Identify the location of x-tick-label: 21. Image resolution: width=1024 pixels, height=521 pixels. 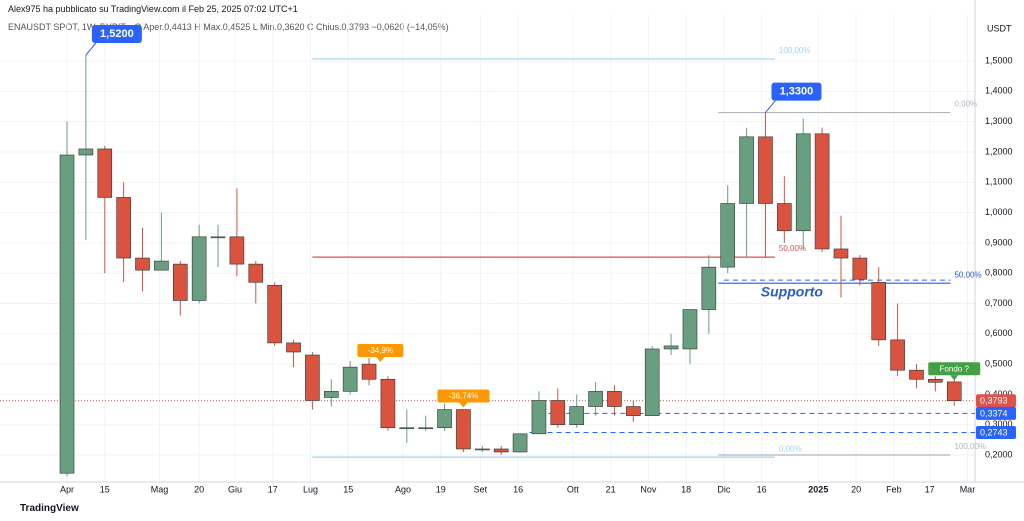
(611, 489).